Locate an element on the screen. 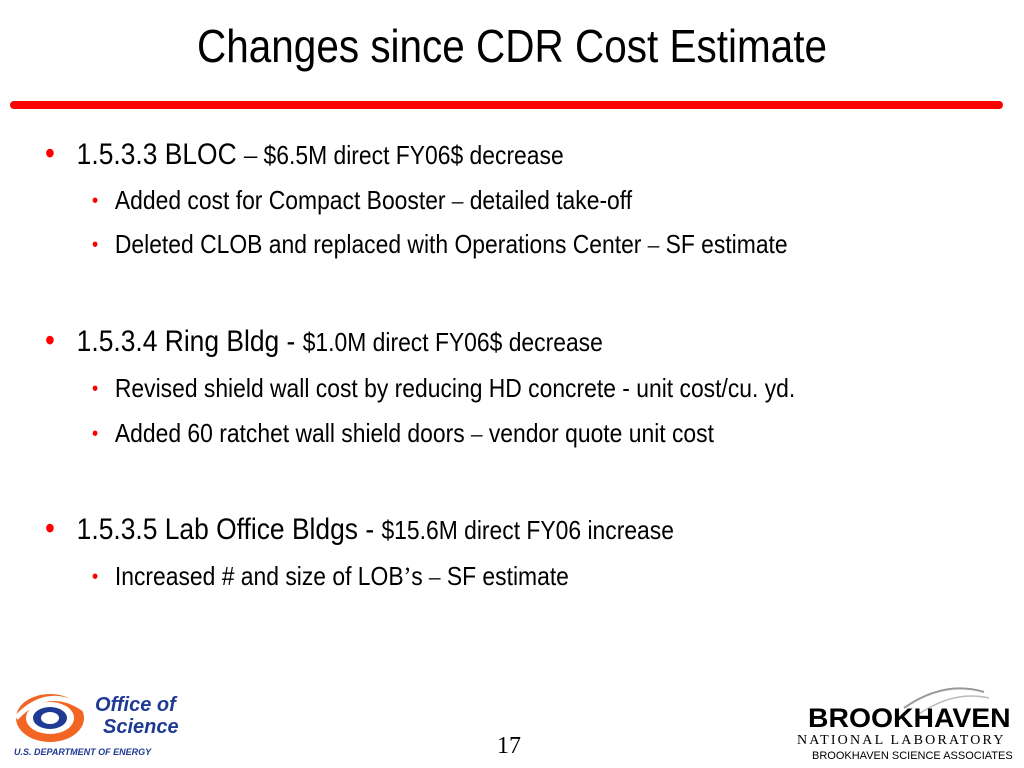 This screenshot has width=1024, height=768. item-dash: – is located at coordinates (250, 154).